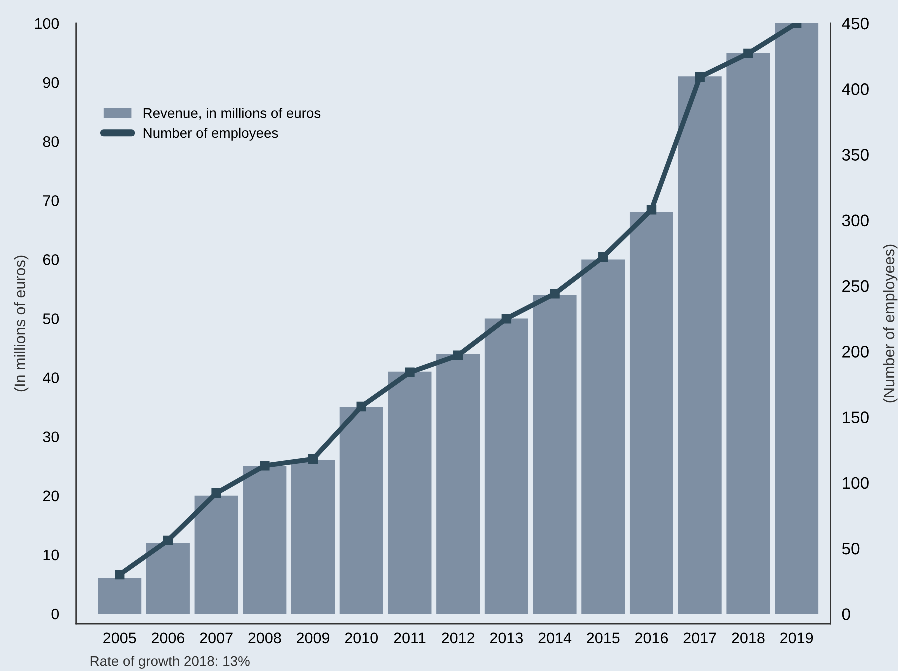 The image size is (898, 671). Describe the element at coordinates (51, 437) in the screenshot. I see `y-tick-label: 30` at that location.